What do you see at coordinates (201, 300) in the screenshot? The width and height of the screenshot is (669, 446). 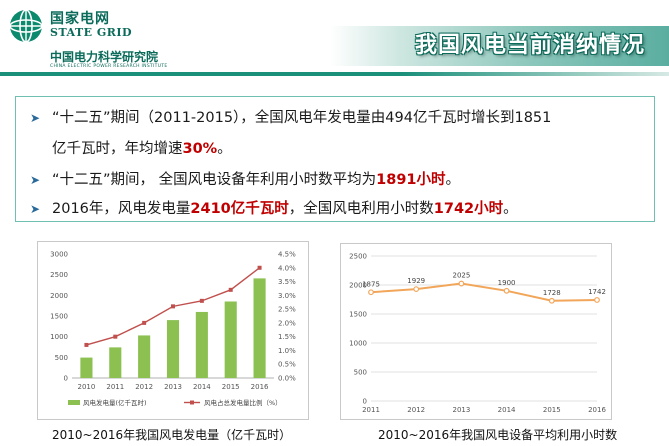 I see `share-point-2014` at bounding box center [201, 300].